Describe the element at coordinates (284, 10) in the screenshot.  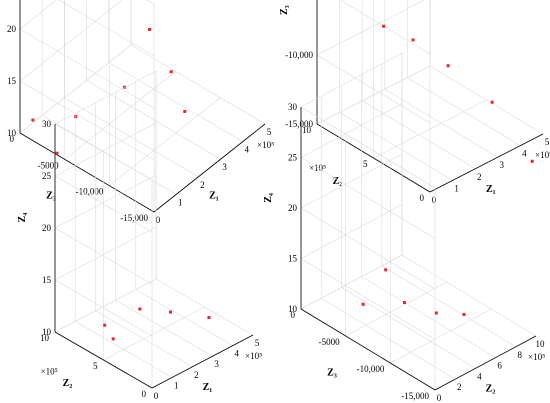
I see `z-axis-label: Z₃` at that location.